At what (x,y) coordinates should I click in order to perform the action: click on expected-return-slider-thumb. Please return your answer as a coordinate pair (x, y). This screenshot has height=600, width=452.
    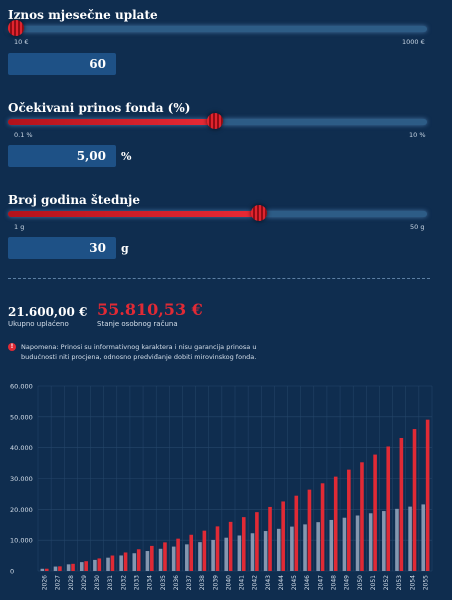
    Looking at the image, I should click on (215, 121).